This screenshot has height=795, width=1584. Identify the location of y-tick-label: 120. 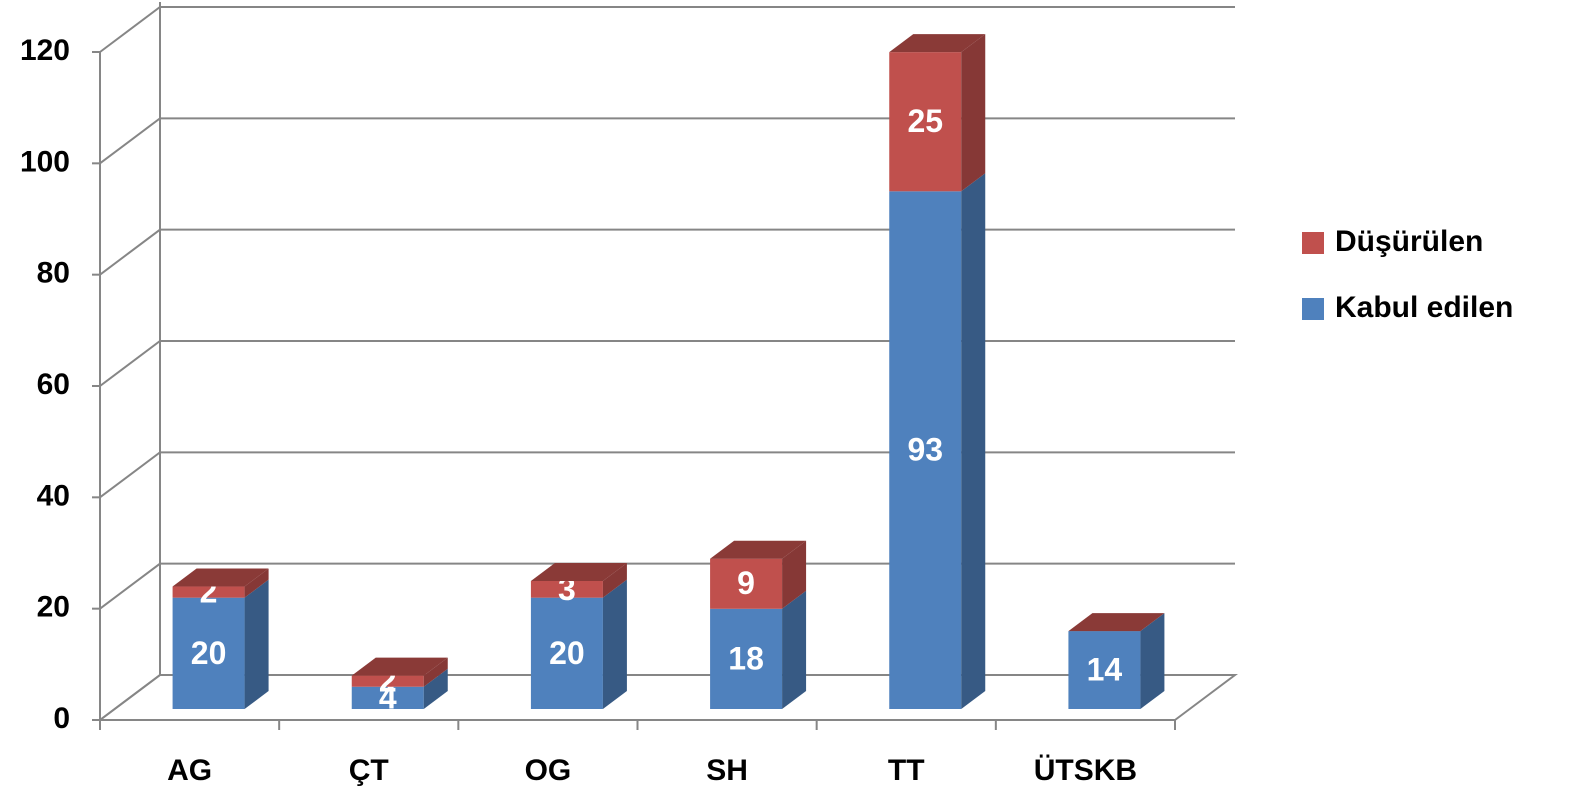
(45, 50).